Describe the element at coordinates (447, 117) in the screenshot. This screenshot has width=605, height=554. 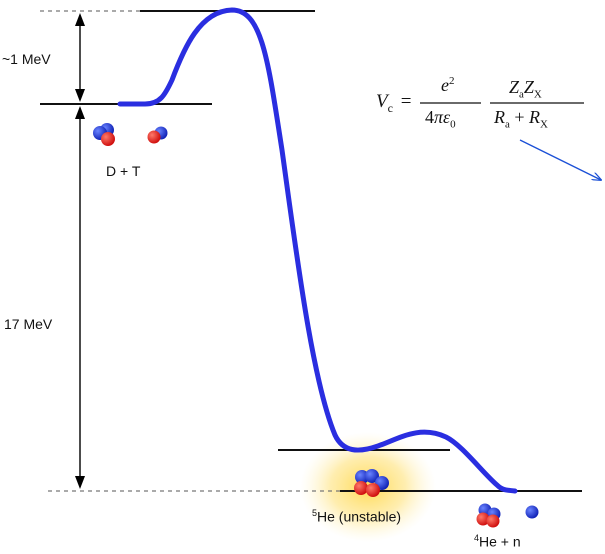
I see `eq-eps: ε` at that location.